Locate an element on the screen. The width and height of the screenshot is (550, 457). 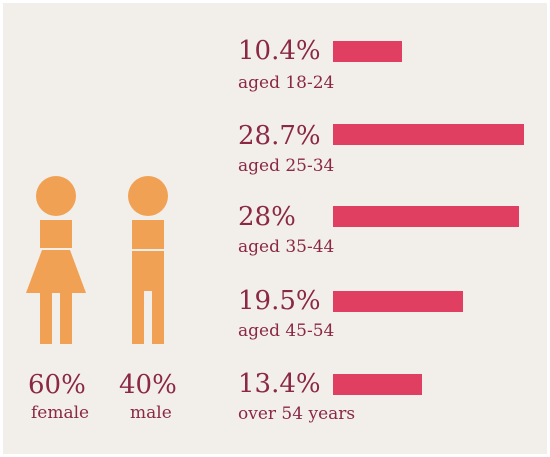
age-category-label: aged 18-24 is located at coordinates (286, 83).